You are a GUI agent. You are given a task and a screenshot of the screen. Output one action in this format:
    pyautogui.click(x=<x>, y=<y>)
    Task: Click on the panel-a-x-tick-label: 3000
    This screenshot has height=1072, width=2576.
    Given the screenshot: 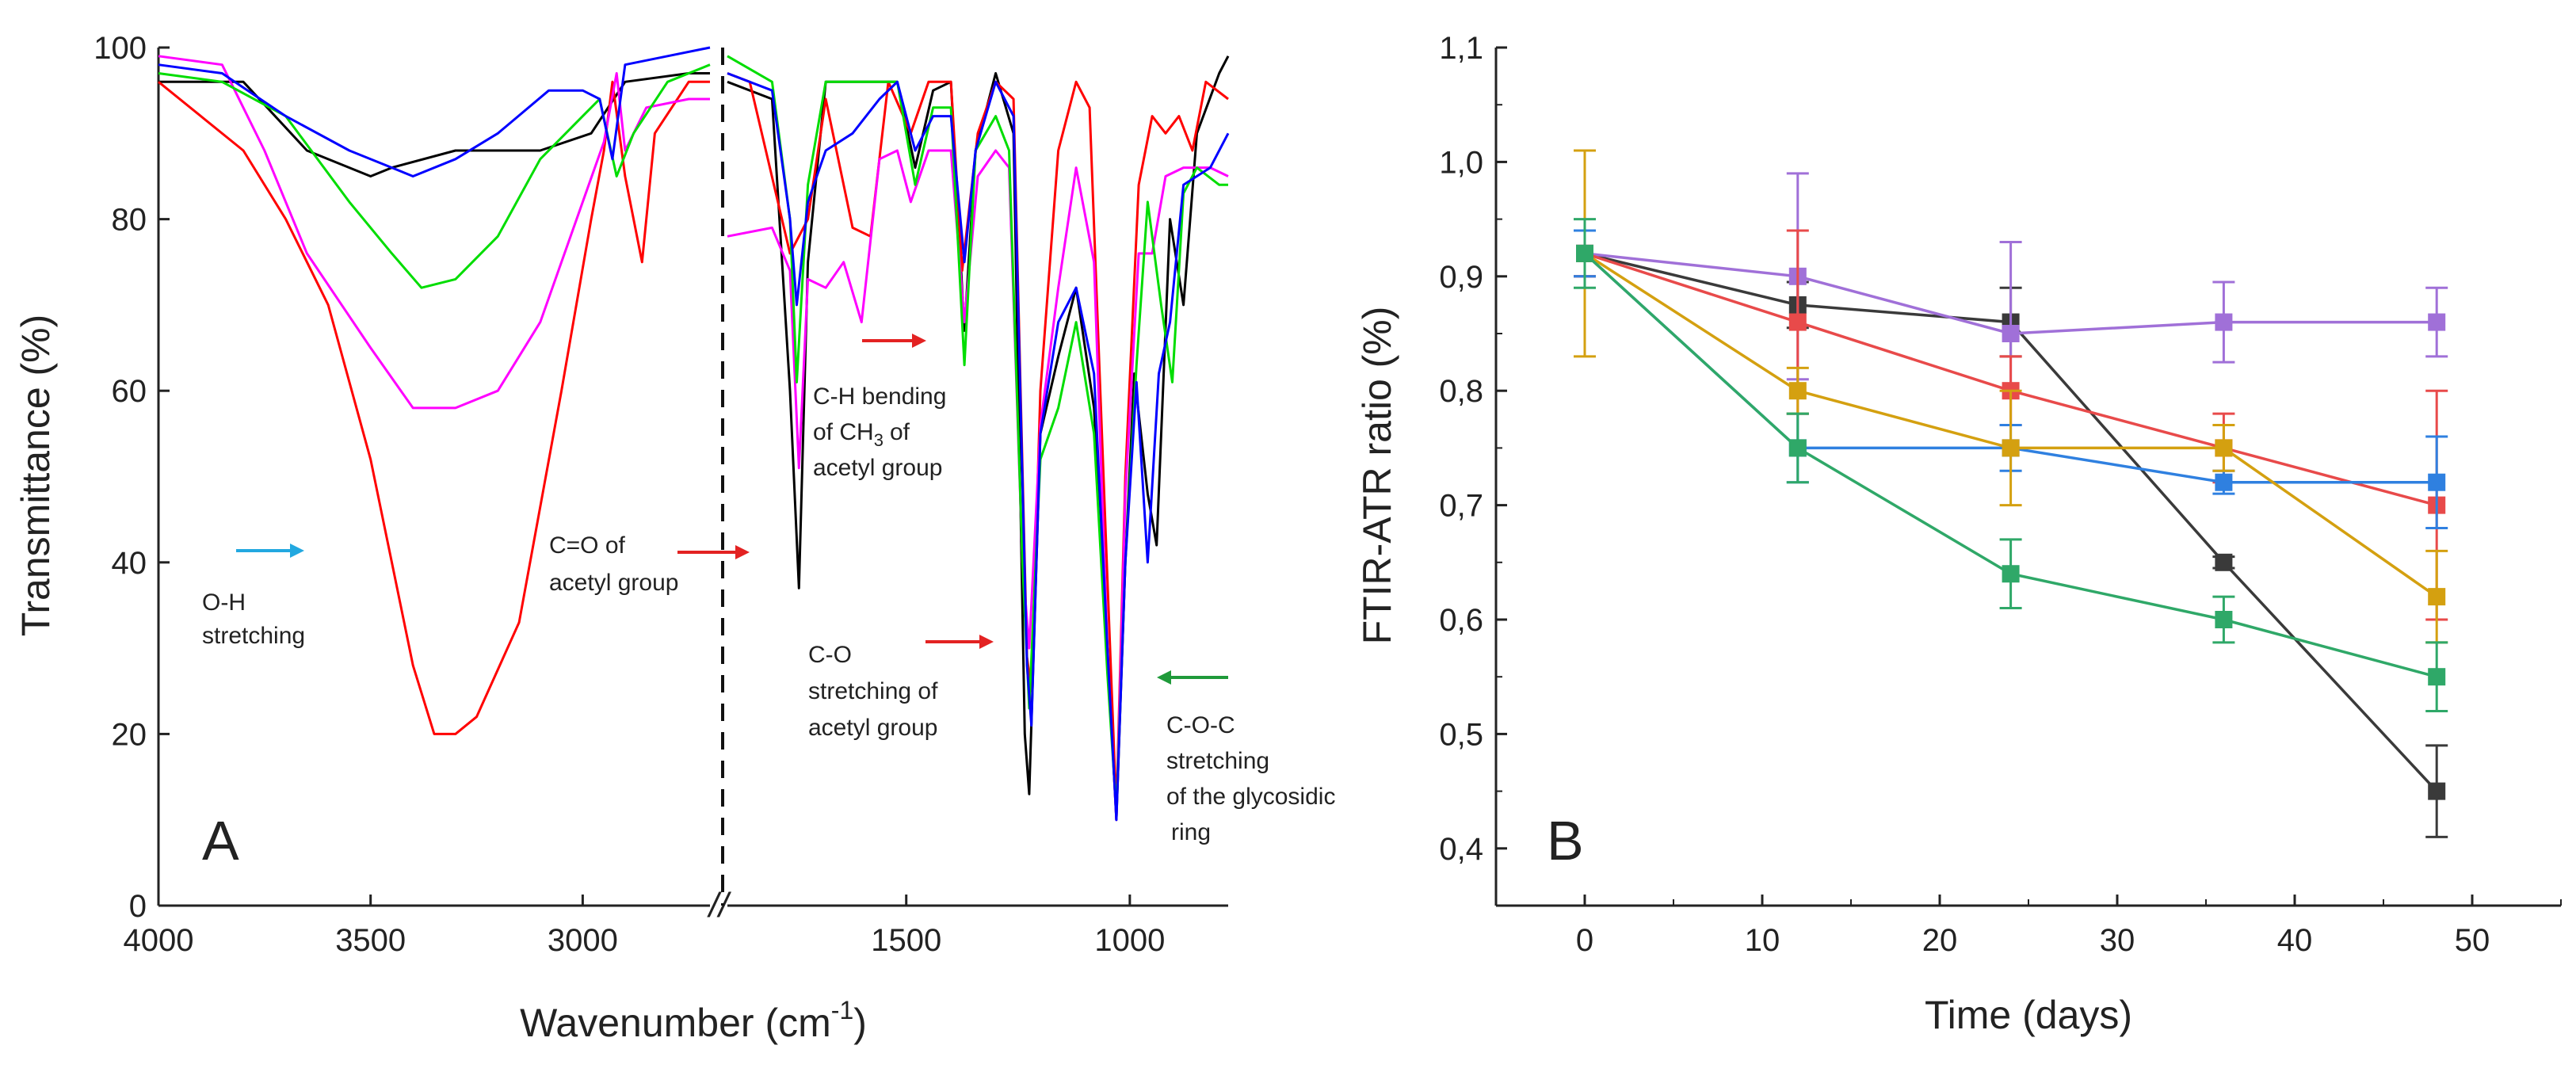 What is the action you would take?
    pyautogui.click(x=583, y=940)
    